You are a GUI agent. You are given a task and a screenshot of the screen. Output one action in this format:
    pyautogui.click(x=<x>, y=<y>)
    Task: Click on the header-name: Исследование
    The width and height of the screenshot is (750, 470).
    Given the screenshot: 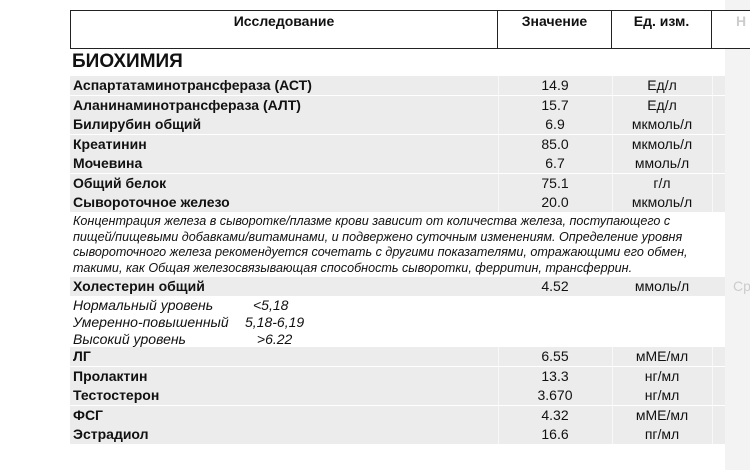 What is the action you would take?
    pyautogui.click(x=284, y=29)
    